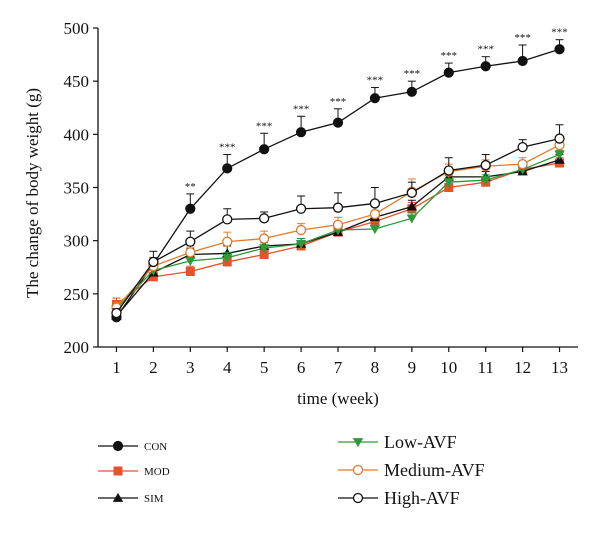  Describe the element at coordinates (412, 367) in the screenshot. I see `x-tick-label: 9` at that location.